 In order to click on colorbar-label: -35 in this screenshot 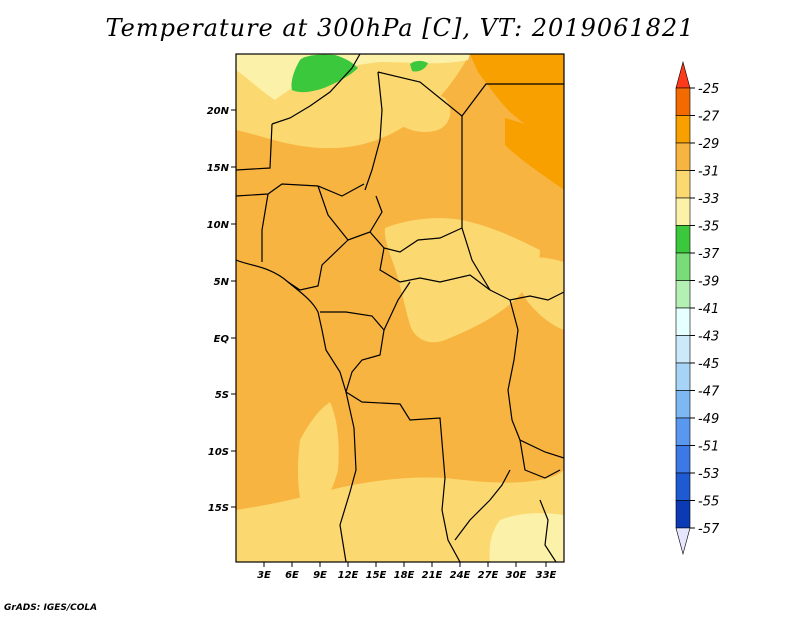, I will do `click(708, 227)`.